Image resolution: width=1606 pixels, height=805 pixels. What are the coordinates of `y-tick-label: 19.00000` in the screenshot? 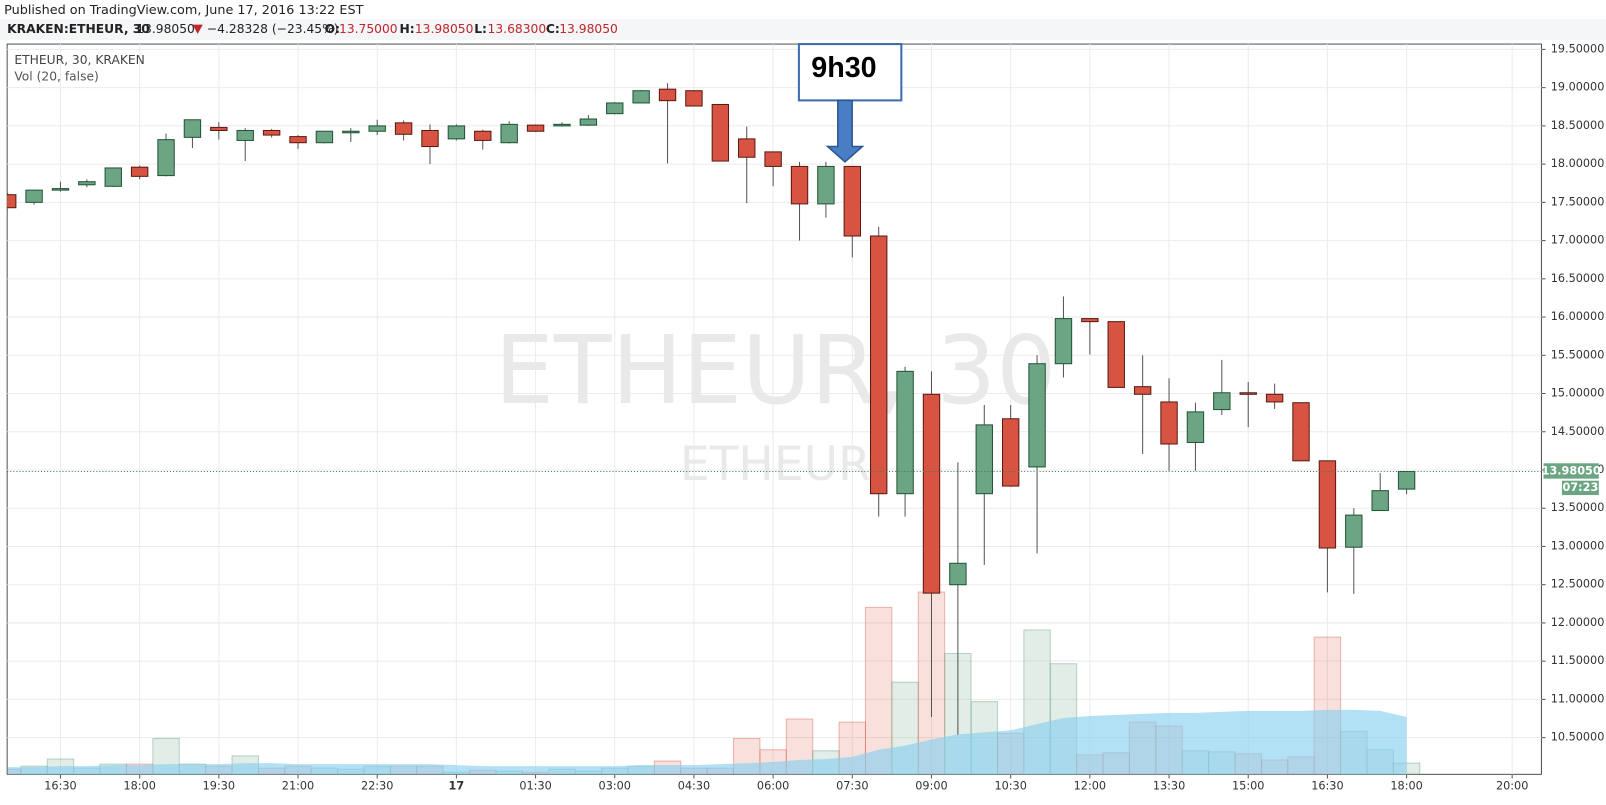 It's located at (1578, 87).